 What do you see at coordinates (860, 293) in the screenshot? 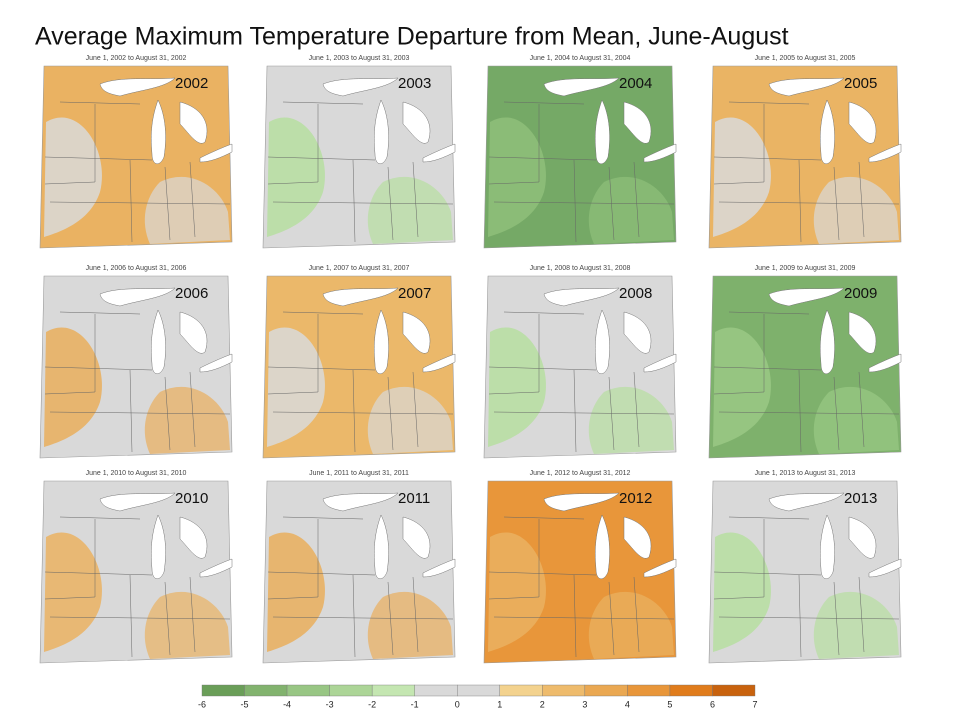
I see `panel-year: 2009` at bounding box center [860, 293].